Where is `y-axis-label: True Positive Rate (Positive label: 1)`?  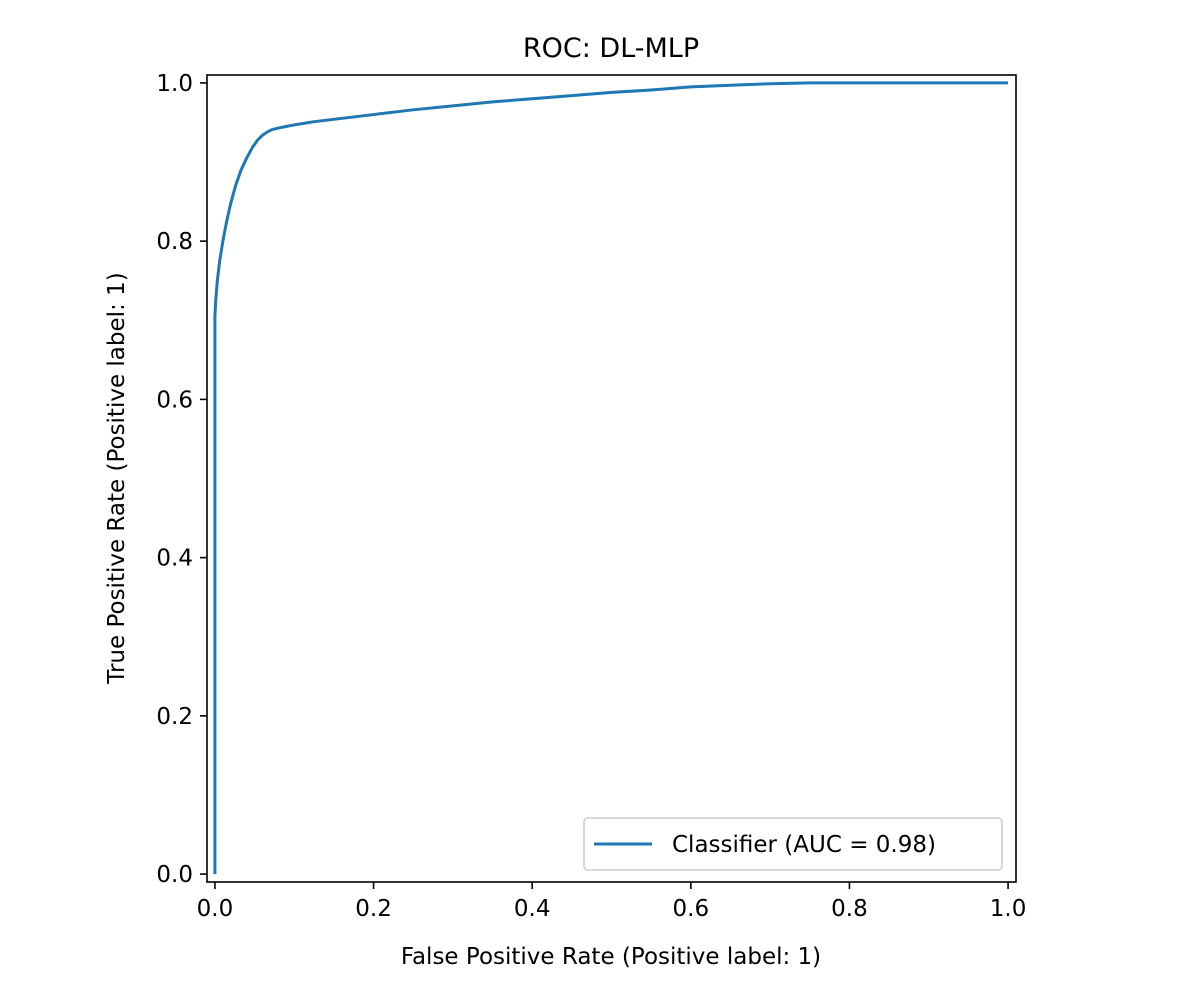 y-axis-label: True Positive Rate (Positive label: 1) is located at coordinates (117, 478).